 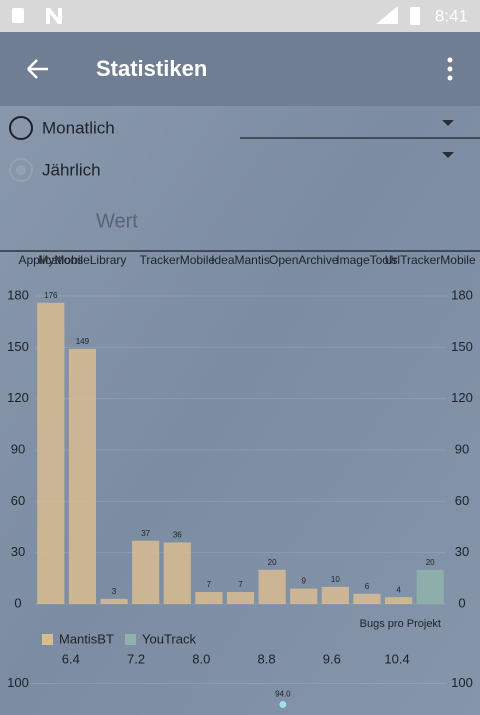 I want to click on y-tick-label: 0, so click(x=17, y=602).